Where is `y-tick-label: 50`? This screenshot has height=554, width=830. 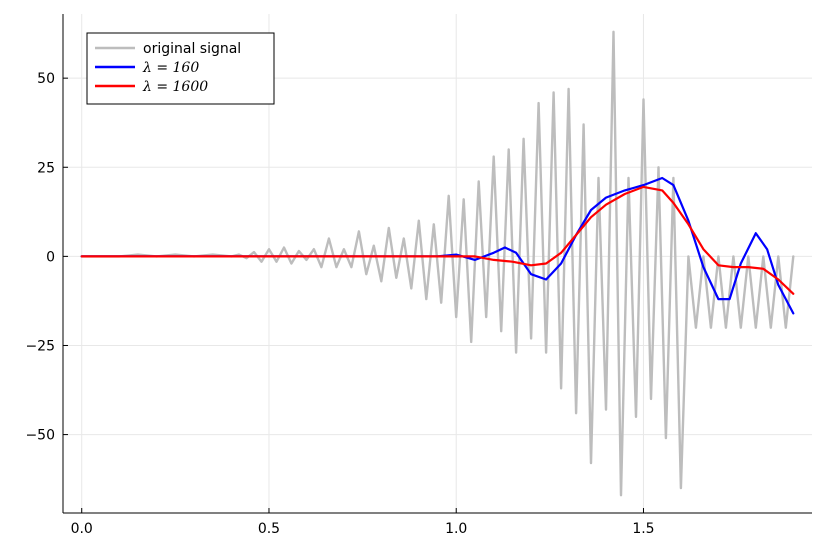
y-tick-label: 50 is located at coordinates (46, 79).